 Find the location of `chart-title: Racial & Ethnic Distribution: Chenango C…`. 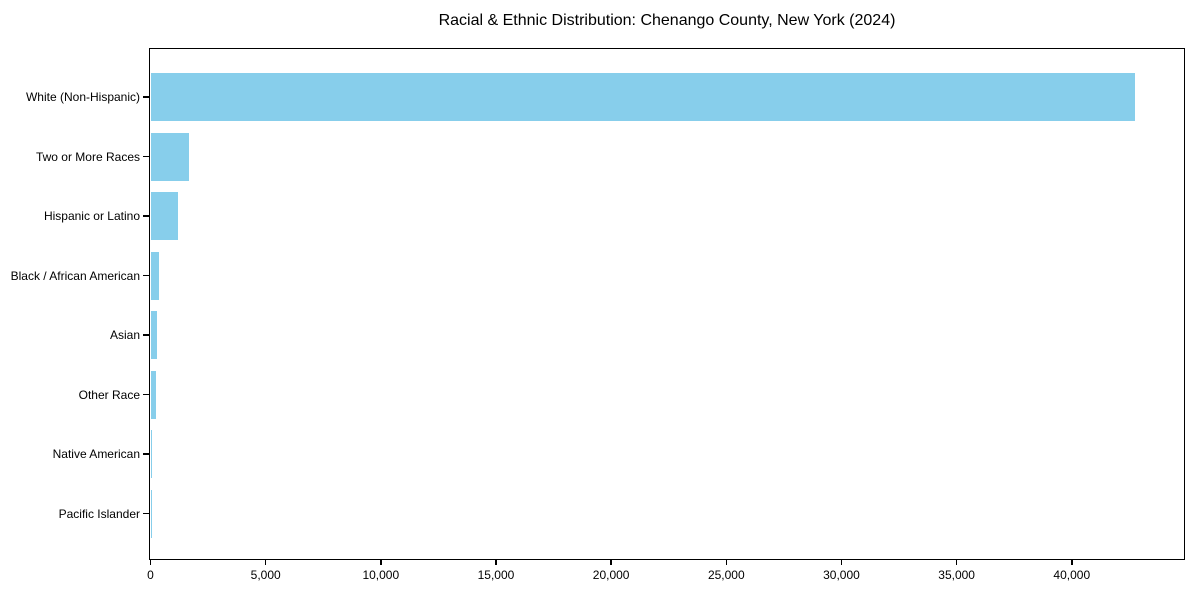

chart-title: Racial & Ethnic Distribution: Chenango C… is located at coordinates (667, 20).